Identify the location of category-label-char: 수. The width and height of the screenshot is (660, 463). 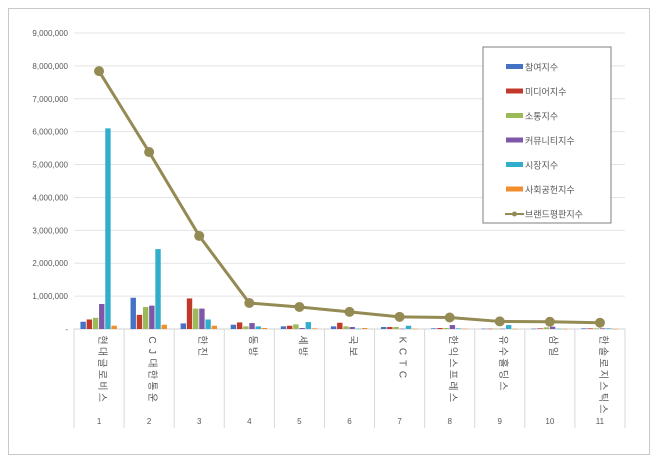
(503, 351).